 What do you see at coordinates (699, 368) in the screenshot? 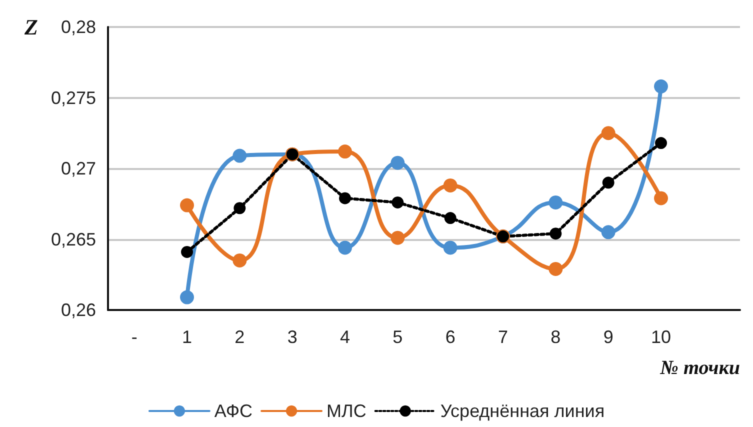
I see `x-axis-title: № точки` at bounding box center [699, 368].